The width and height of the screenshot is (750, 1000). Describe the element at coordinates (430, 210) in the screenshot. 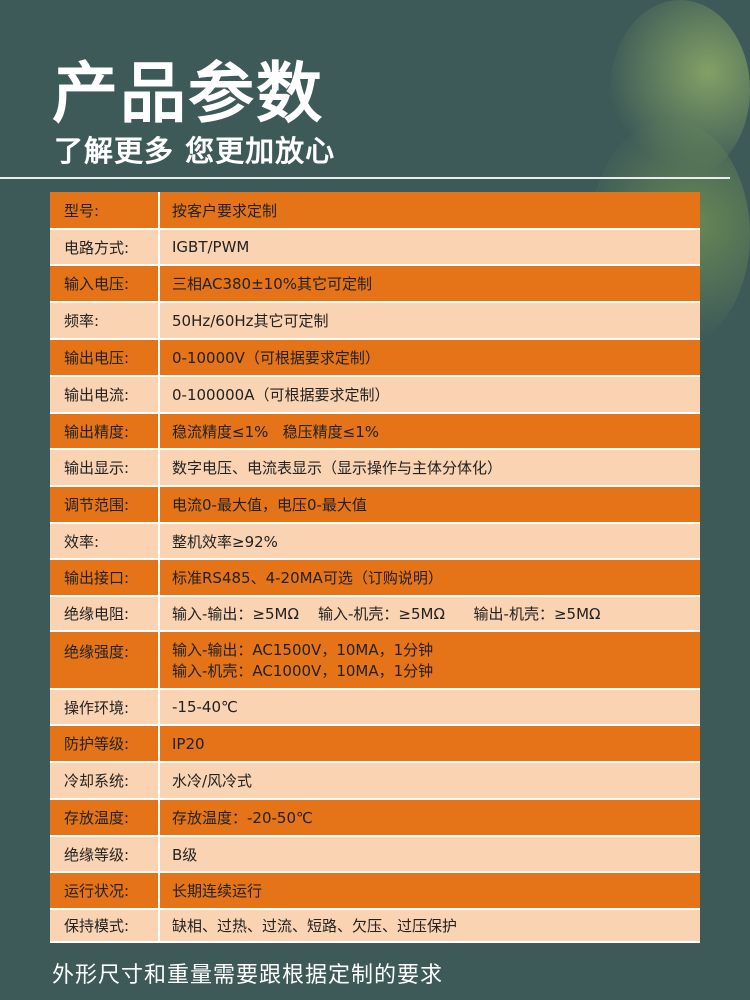

I see `spec-value: 按客户要求定制` at that location.